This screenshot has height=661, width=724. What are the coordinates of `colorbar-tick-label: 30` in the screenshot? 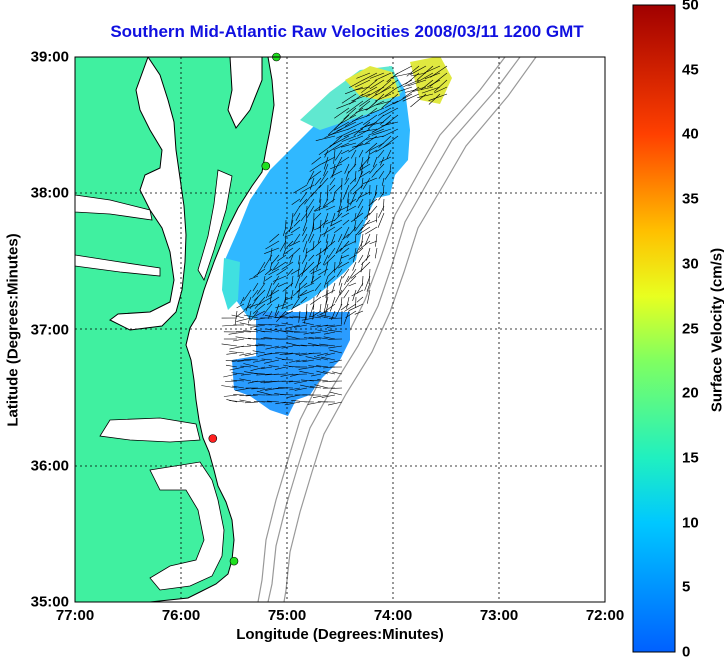 It's located at (690, 263).